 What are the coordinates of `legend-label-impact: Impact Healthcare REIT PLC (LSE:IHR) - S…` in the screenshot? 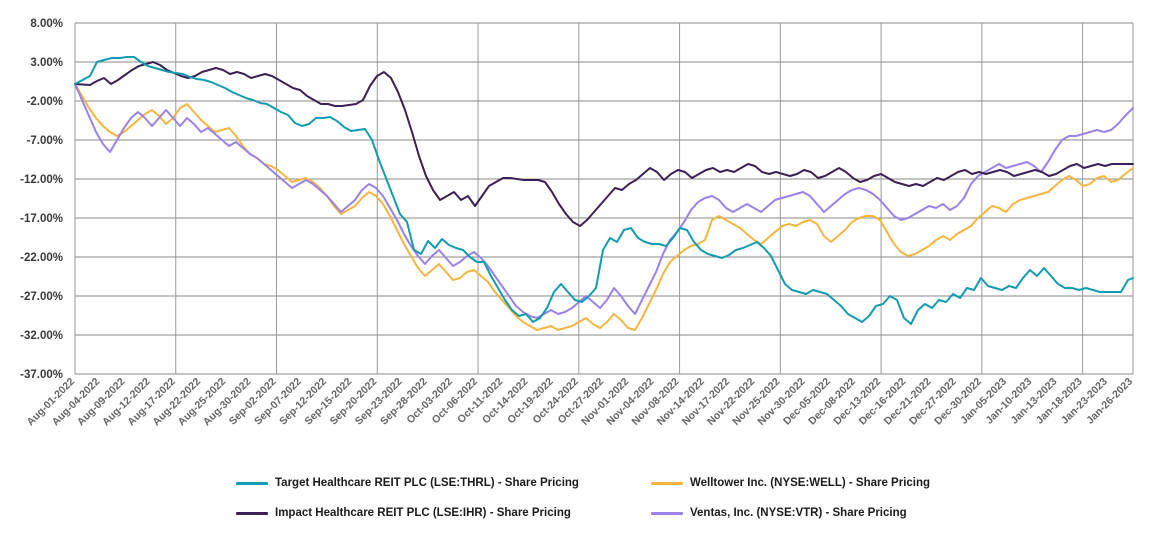 It's located at (423, 513).